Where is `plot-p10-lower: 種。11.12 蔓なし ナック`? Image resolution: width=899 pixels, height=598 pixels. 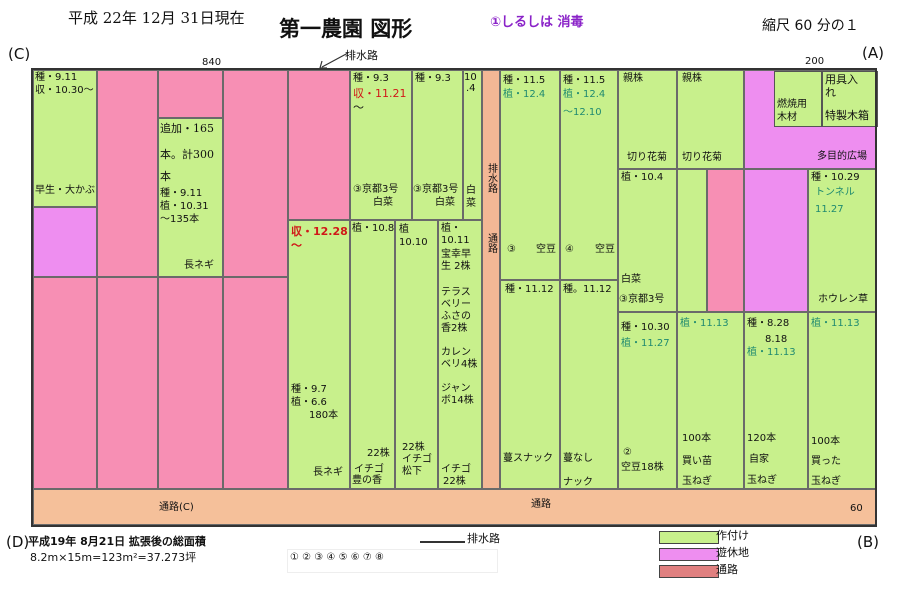
plot-p10-lower: 種。11.12 蔓なし ナック is located at coordinates (589, 384).